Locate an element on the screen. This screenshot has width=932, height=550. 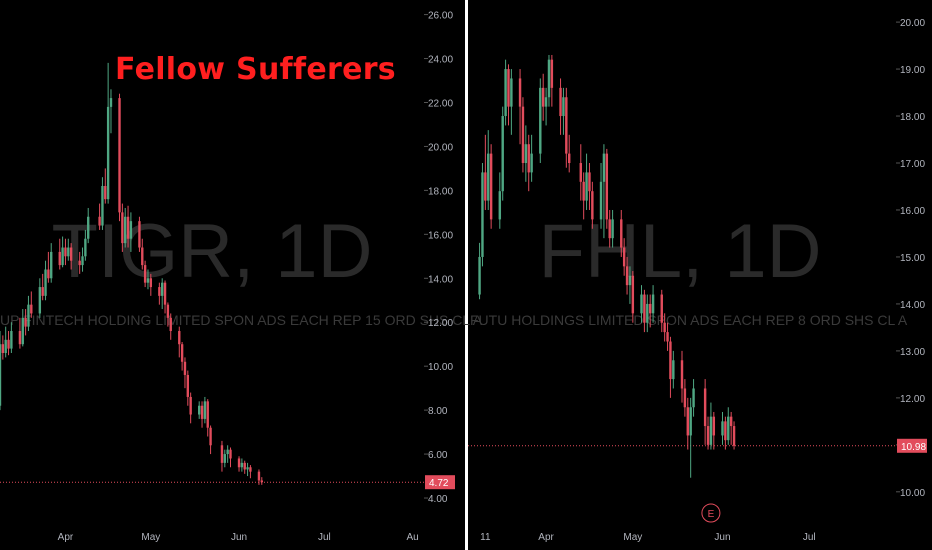
fhl-last-price-badge is located at coordinates (912, 445).